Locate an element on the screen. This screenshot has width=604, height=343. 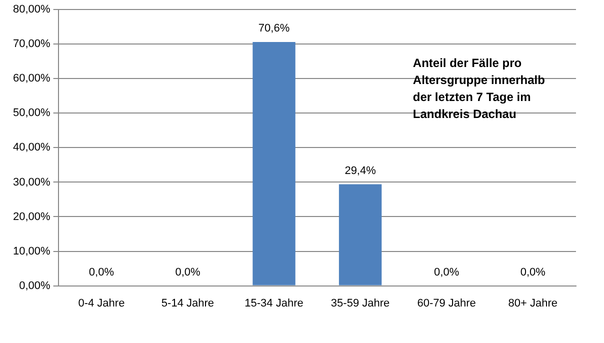
y-tick-label: 40,00% is located at coordinates (31, 148).